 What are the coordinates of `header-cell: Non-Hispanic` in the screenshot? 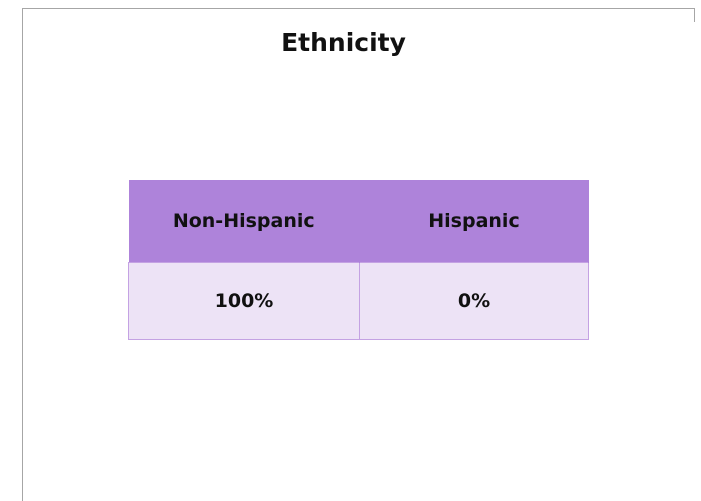 It's located at (244, 221).